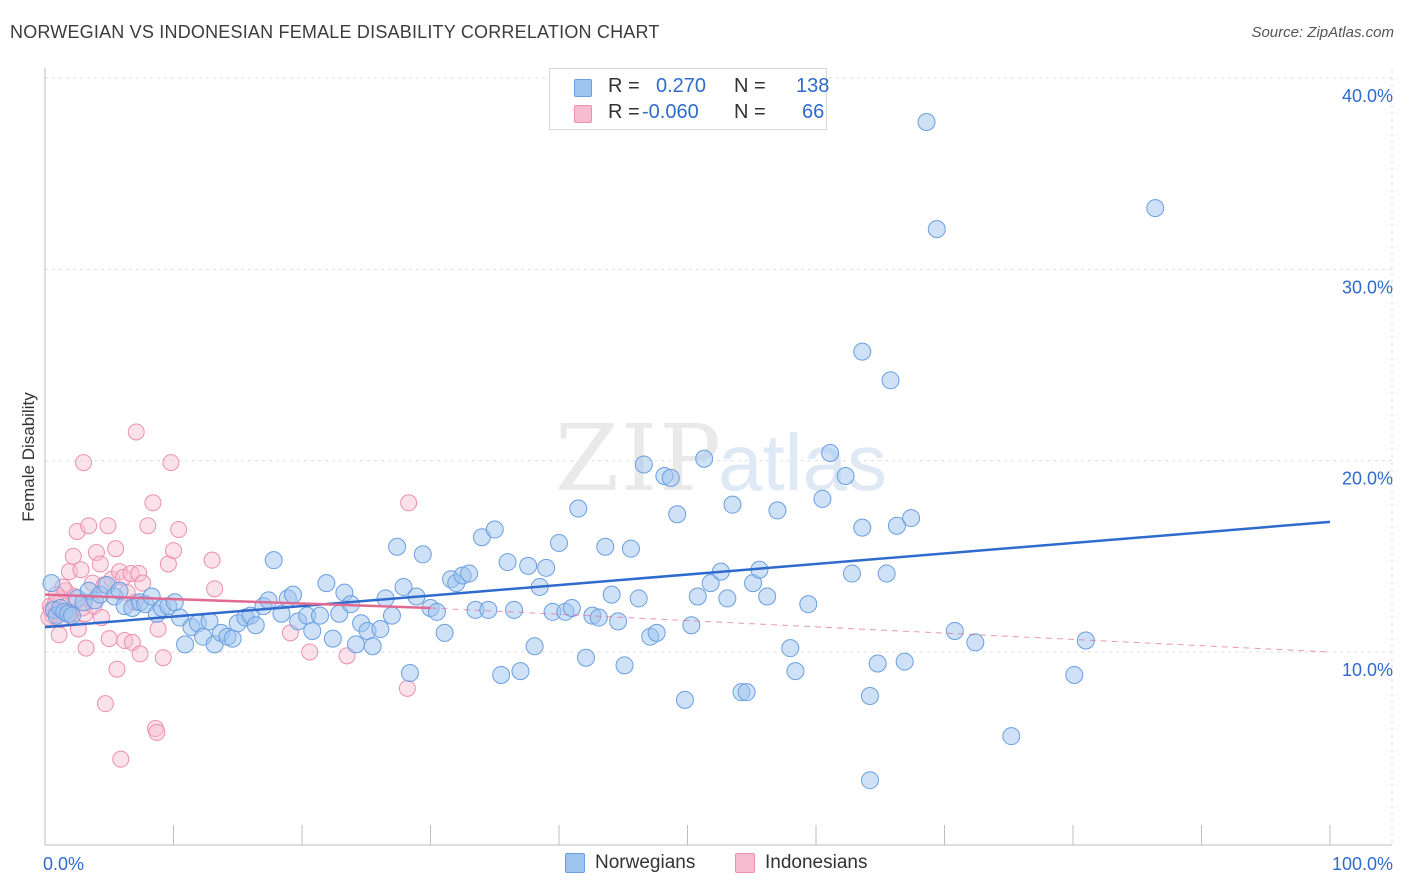  Describe the element at coordinates (681, 86) in the screenshot. I see `legend-r-value: 0.270` at that location.